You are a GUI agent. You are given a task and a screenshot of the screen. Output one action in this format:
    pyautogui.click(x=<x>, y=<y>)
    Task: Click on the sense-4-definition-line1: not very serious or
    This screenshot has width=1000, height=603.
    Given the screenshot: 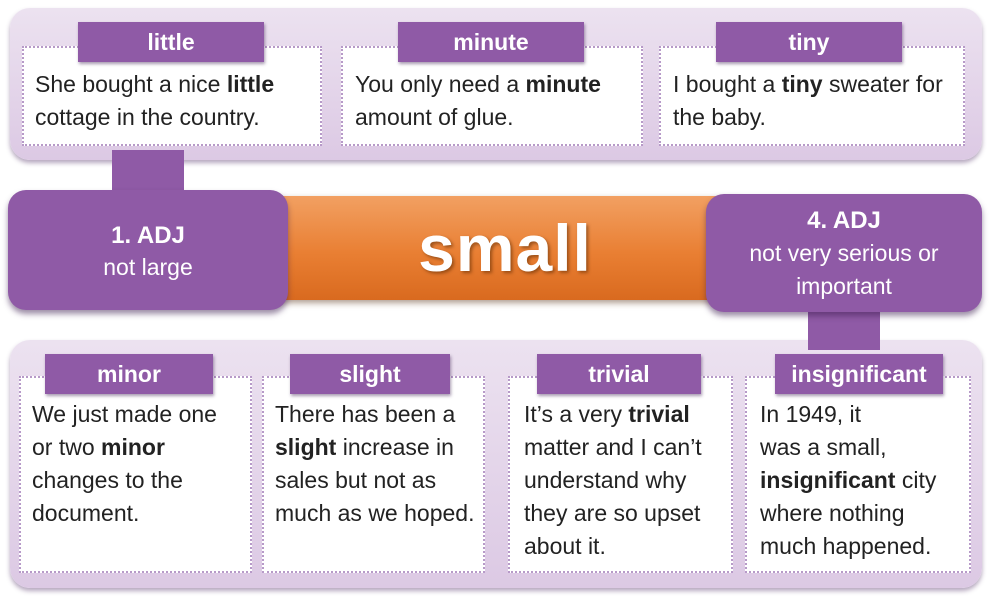 What is the action you would take?
    pyautogui.click(x=844, y=253)
    